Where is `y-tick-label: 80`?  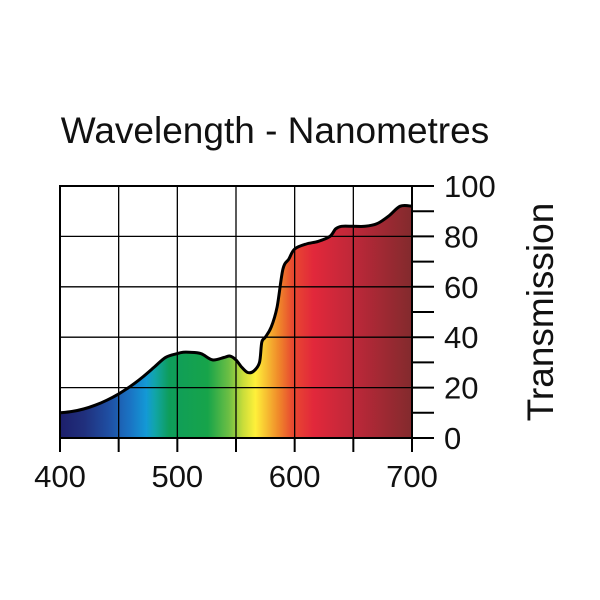 y-tick-label: 80 is located at coordinates (461, 236).